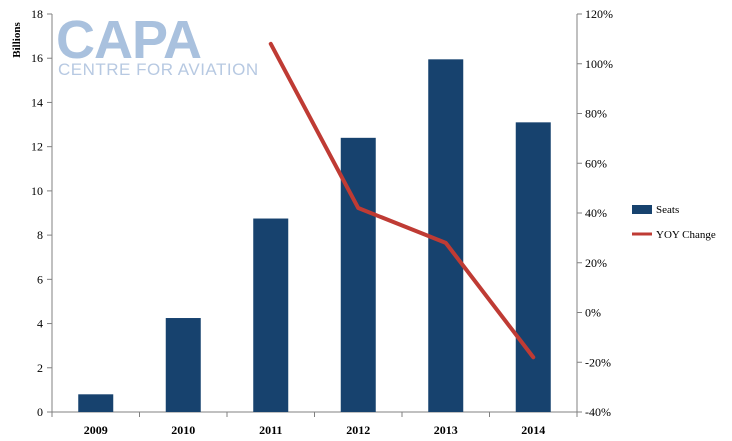 The width and height of the screenshot is (732, 441). Describe the element at coordinates (596, 163) in the screenshot. I see `y2-tick-label: 60%` at that location.